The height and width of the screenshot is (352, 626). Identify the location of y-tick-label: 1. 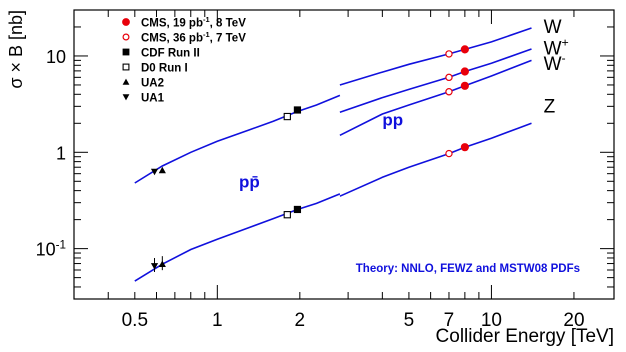
(61, 153).